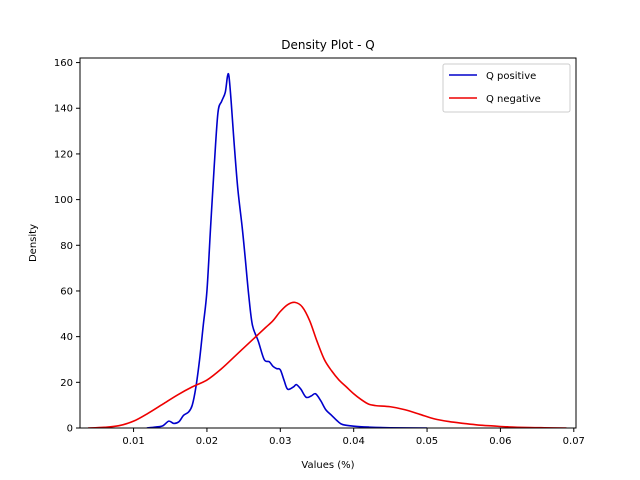 The image size is (640, 480). Describe the element at coordinates (70, 429) in the screenshot. I see `y-tick-label: 0` at that location.